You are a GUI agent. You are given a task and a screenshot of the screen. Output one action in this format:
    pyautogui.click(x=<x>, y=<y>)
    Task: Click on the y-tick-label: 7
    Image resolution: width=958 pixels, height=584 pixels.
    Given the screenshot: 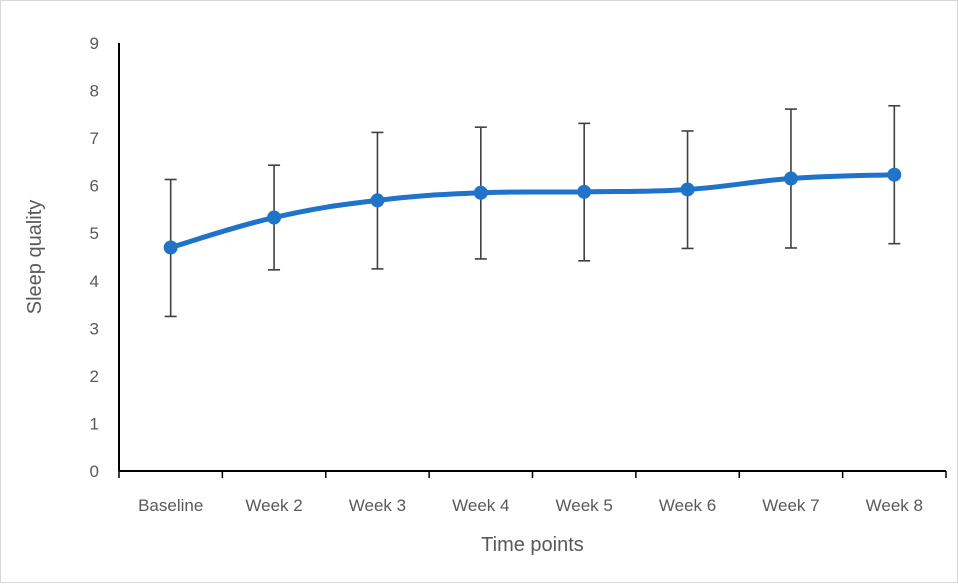 What is the action you would take?
    pyautogui.click(x=94, y=138)
    